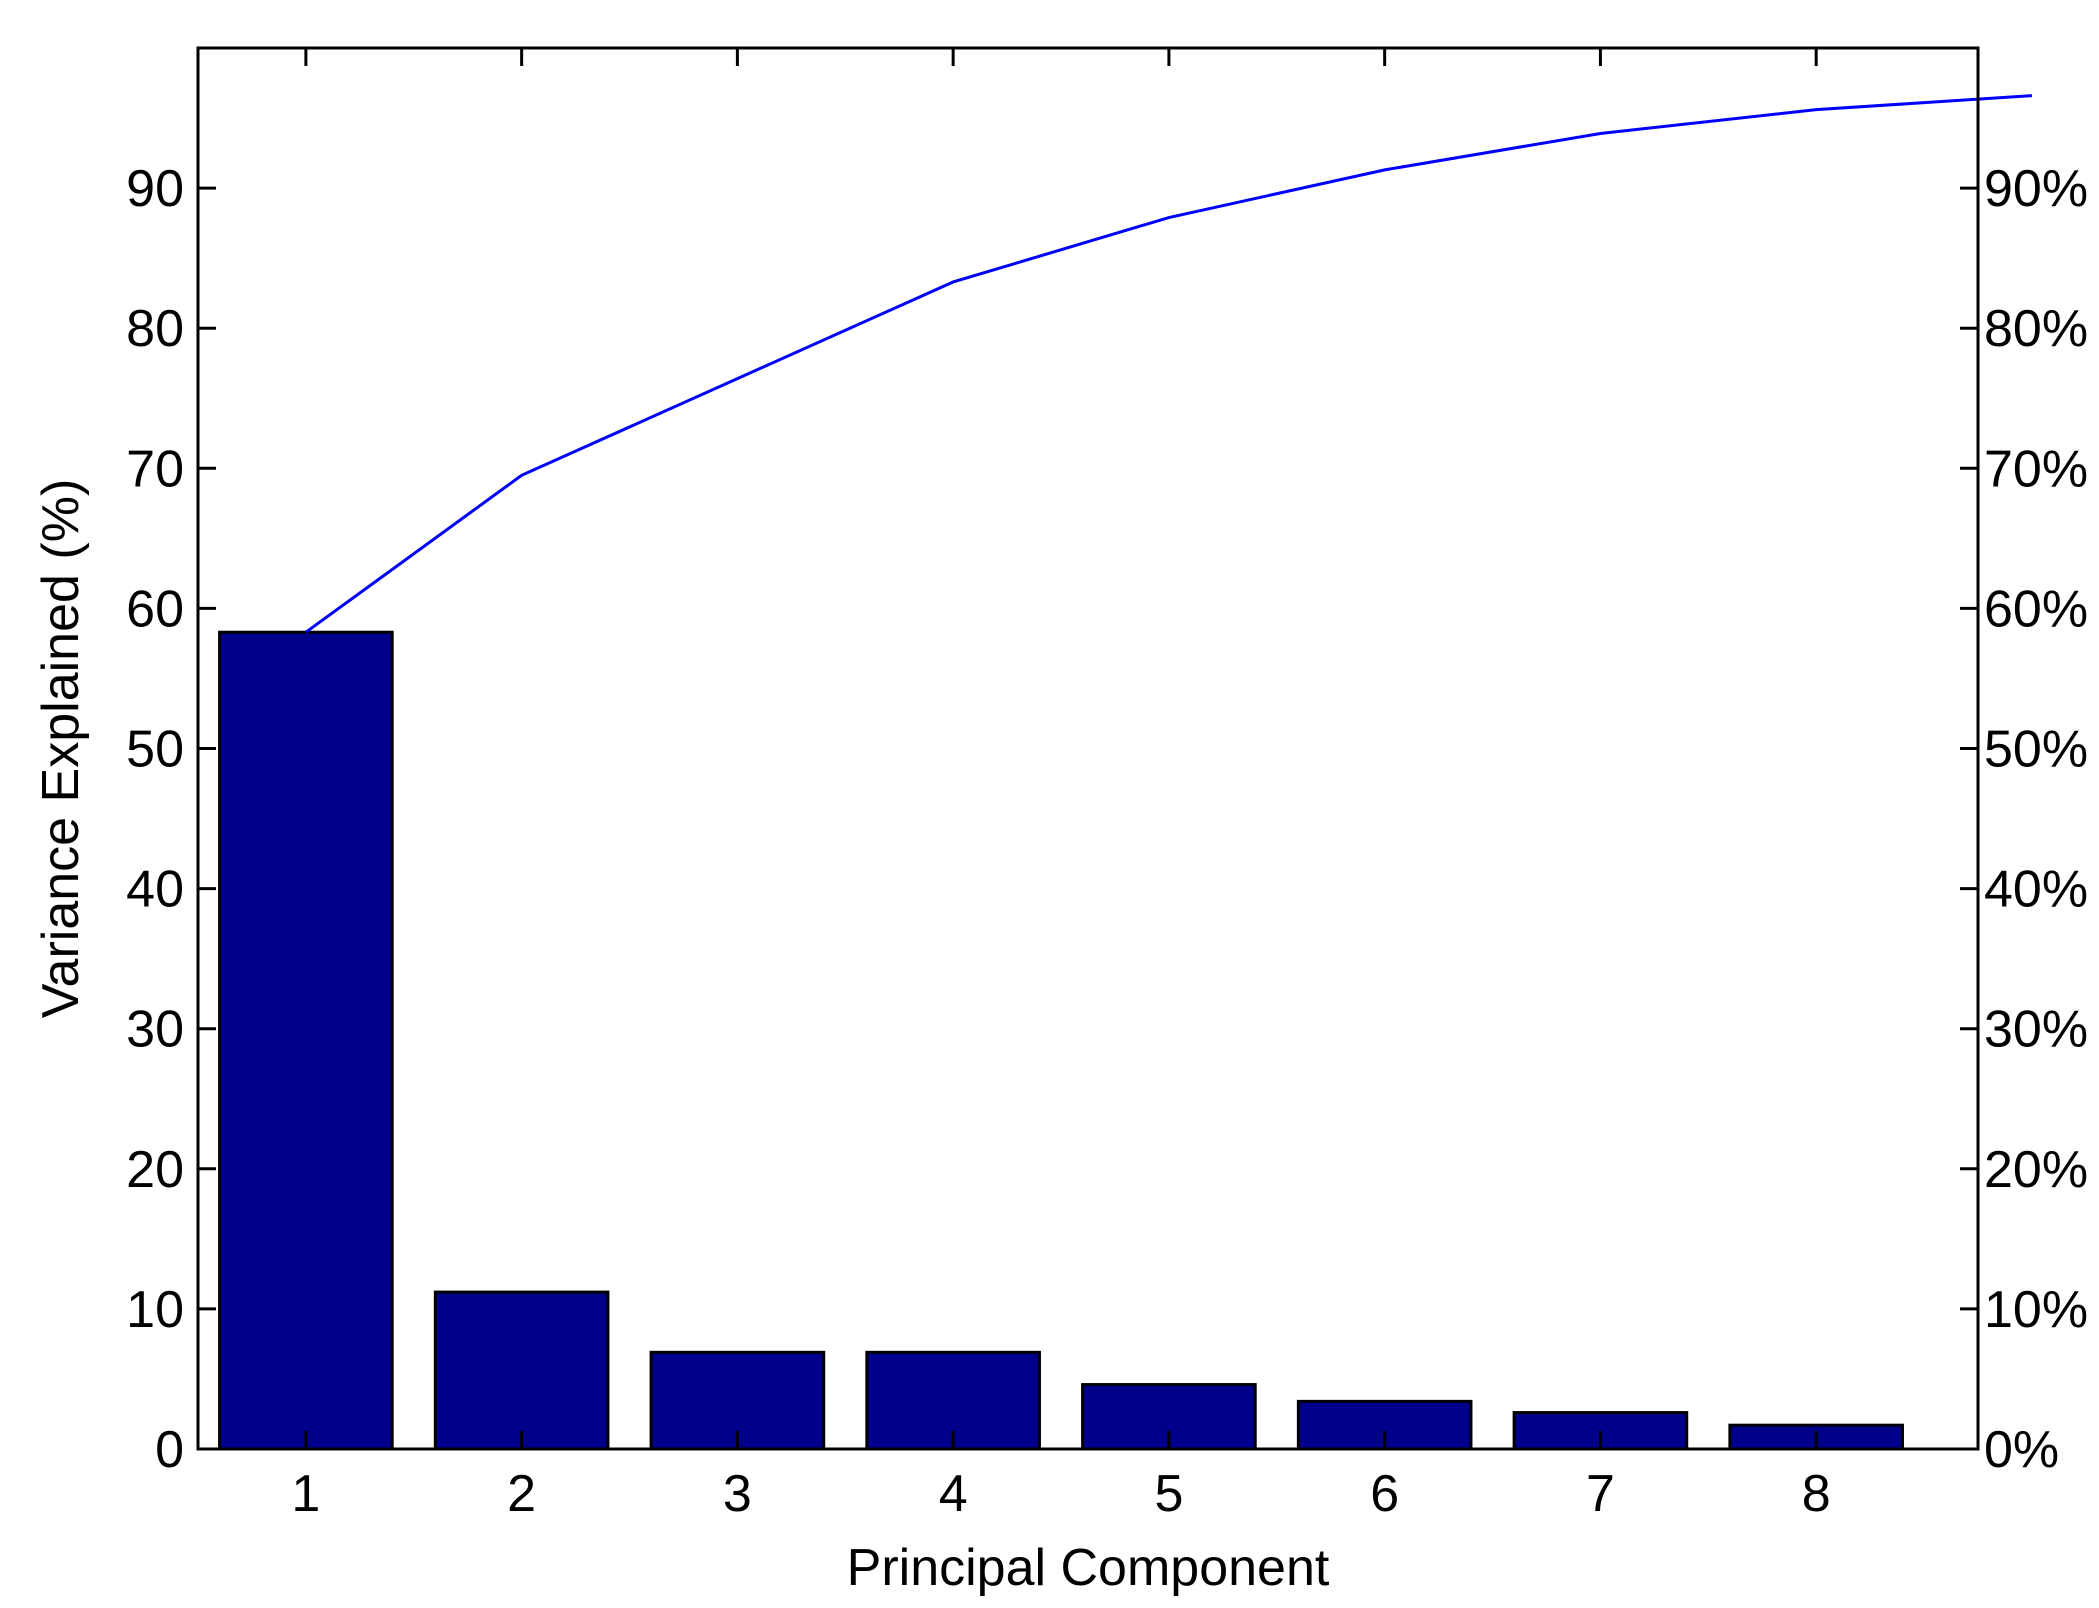  Describe the element at coordinates (305, 1494) in the screenshot. I see `x-tick-label-1: 1` at that location.